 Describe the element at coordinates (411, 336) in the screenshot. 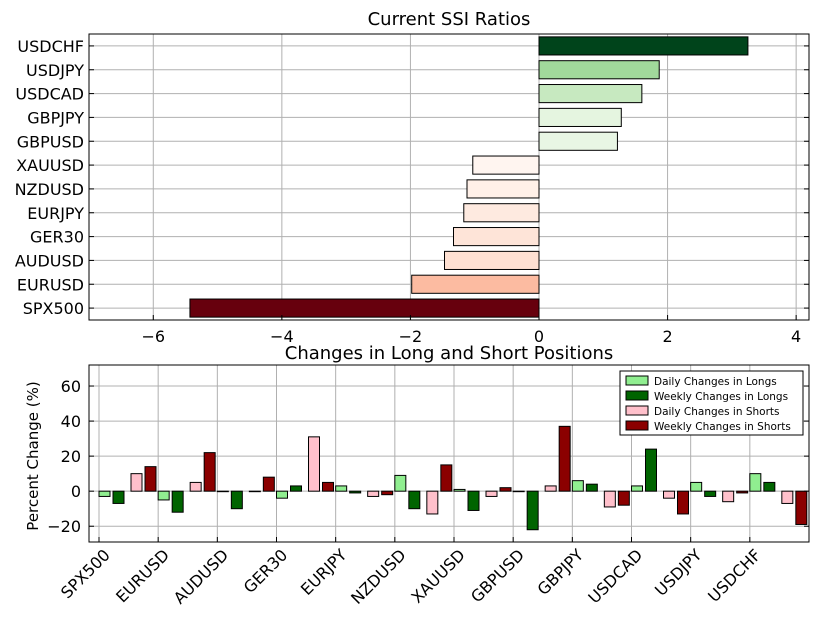

I see `chart1-x-tick-label: −2` at that location.